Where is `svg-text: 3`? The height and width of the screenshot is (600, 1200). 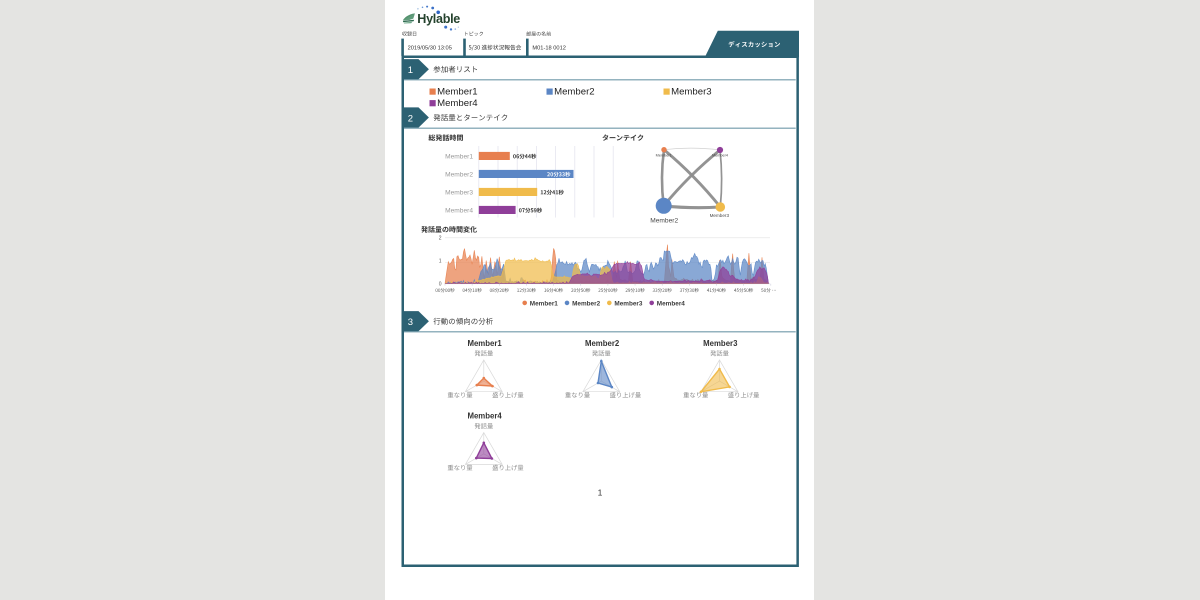 svg-text: 3 is located at coordinates (410, 322).